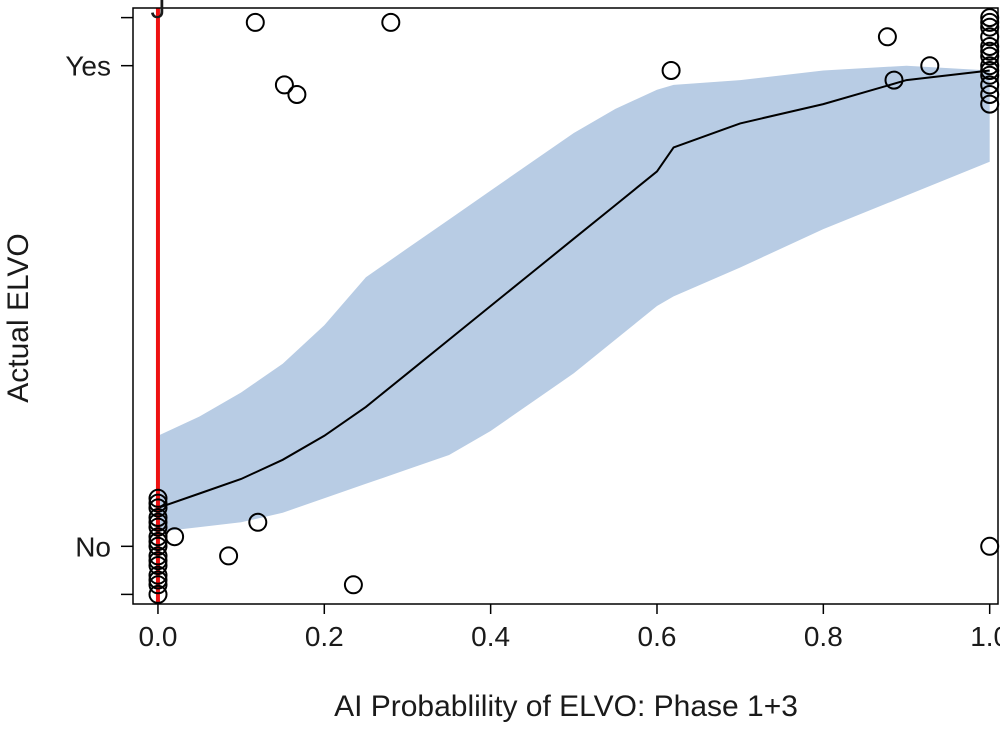 The width and height of the screenshot is (1000, 735). I want to click on x-tick-label: 0.2, so click(324, 636).